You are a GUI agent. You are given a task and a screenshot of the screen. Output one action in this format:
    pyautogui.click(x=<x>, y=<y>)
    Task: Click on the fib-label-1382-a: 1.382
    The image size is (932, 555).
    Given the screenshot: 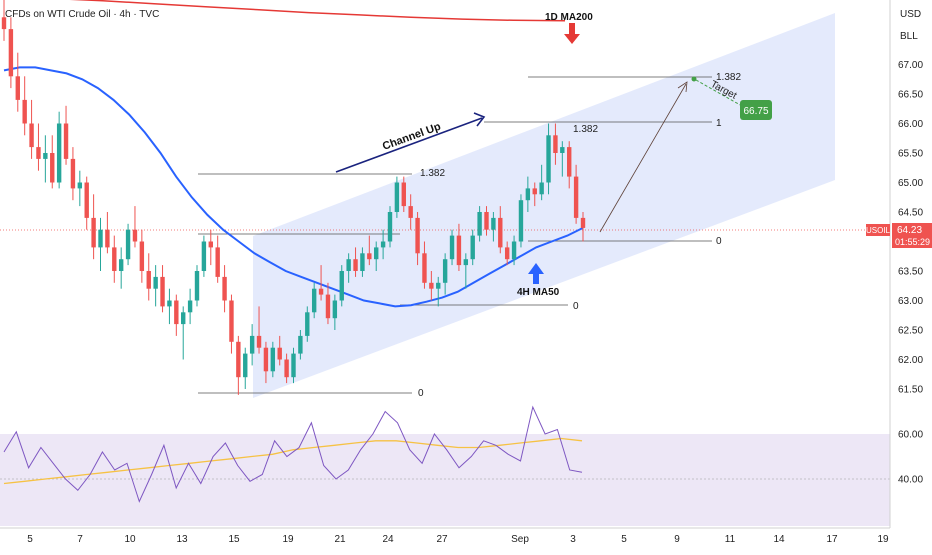 What is the action you would take?
    pyautogui.click(x=432, y=173)
    